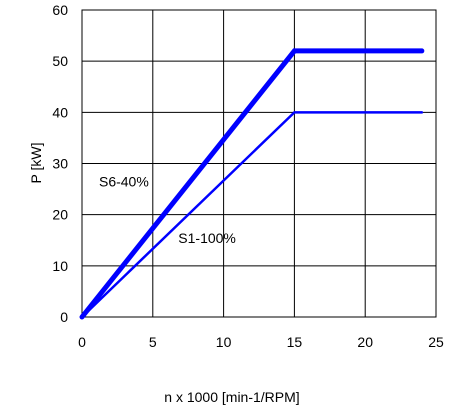 Image resolution: width=458 pixels, height=407 pixels. Describe the element at coordinates (153, 342) in the screenshot. I see `x-tick-label: 5` at that location.